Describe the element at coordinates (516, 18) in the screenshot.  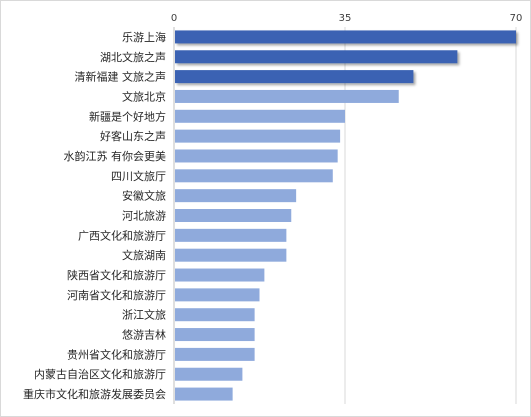
I see `x-tick-label: 70` at that location.